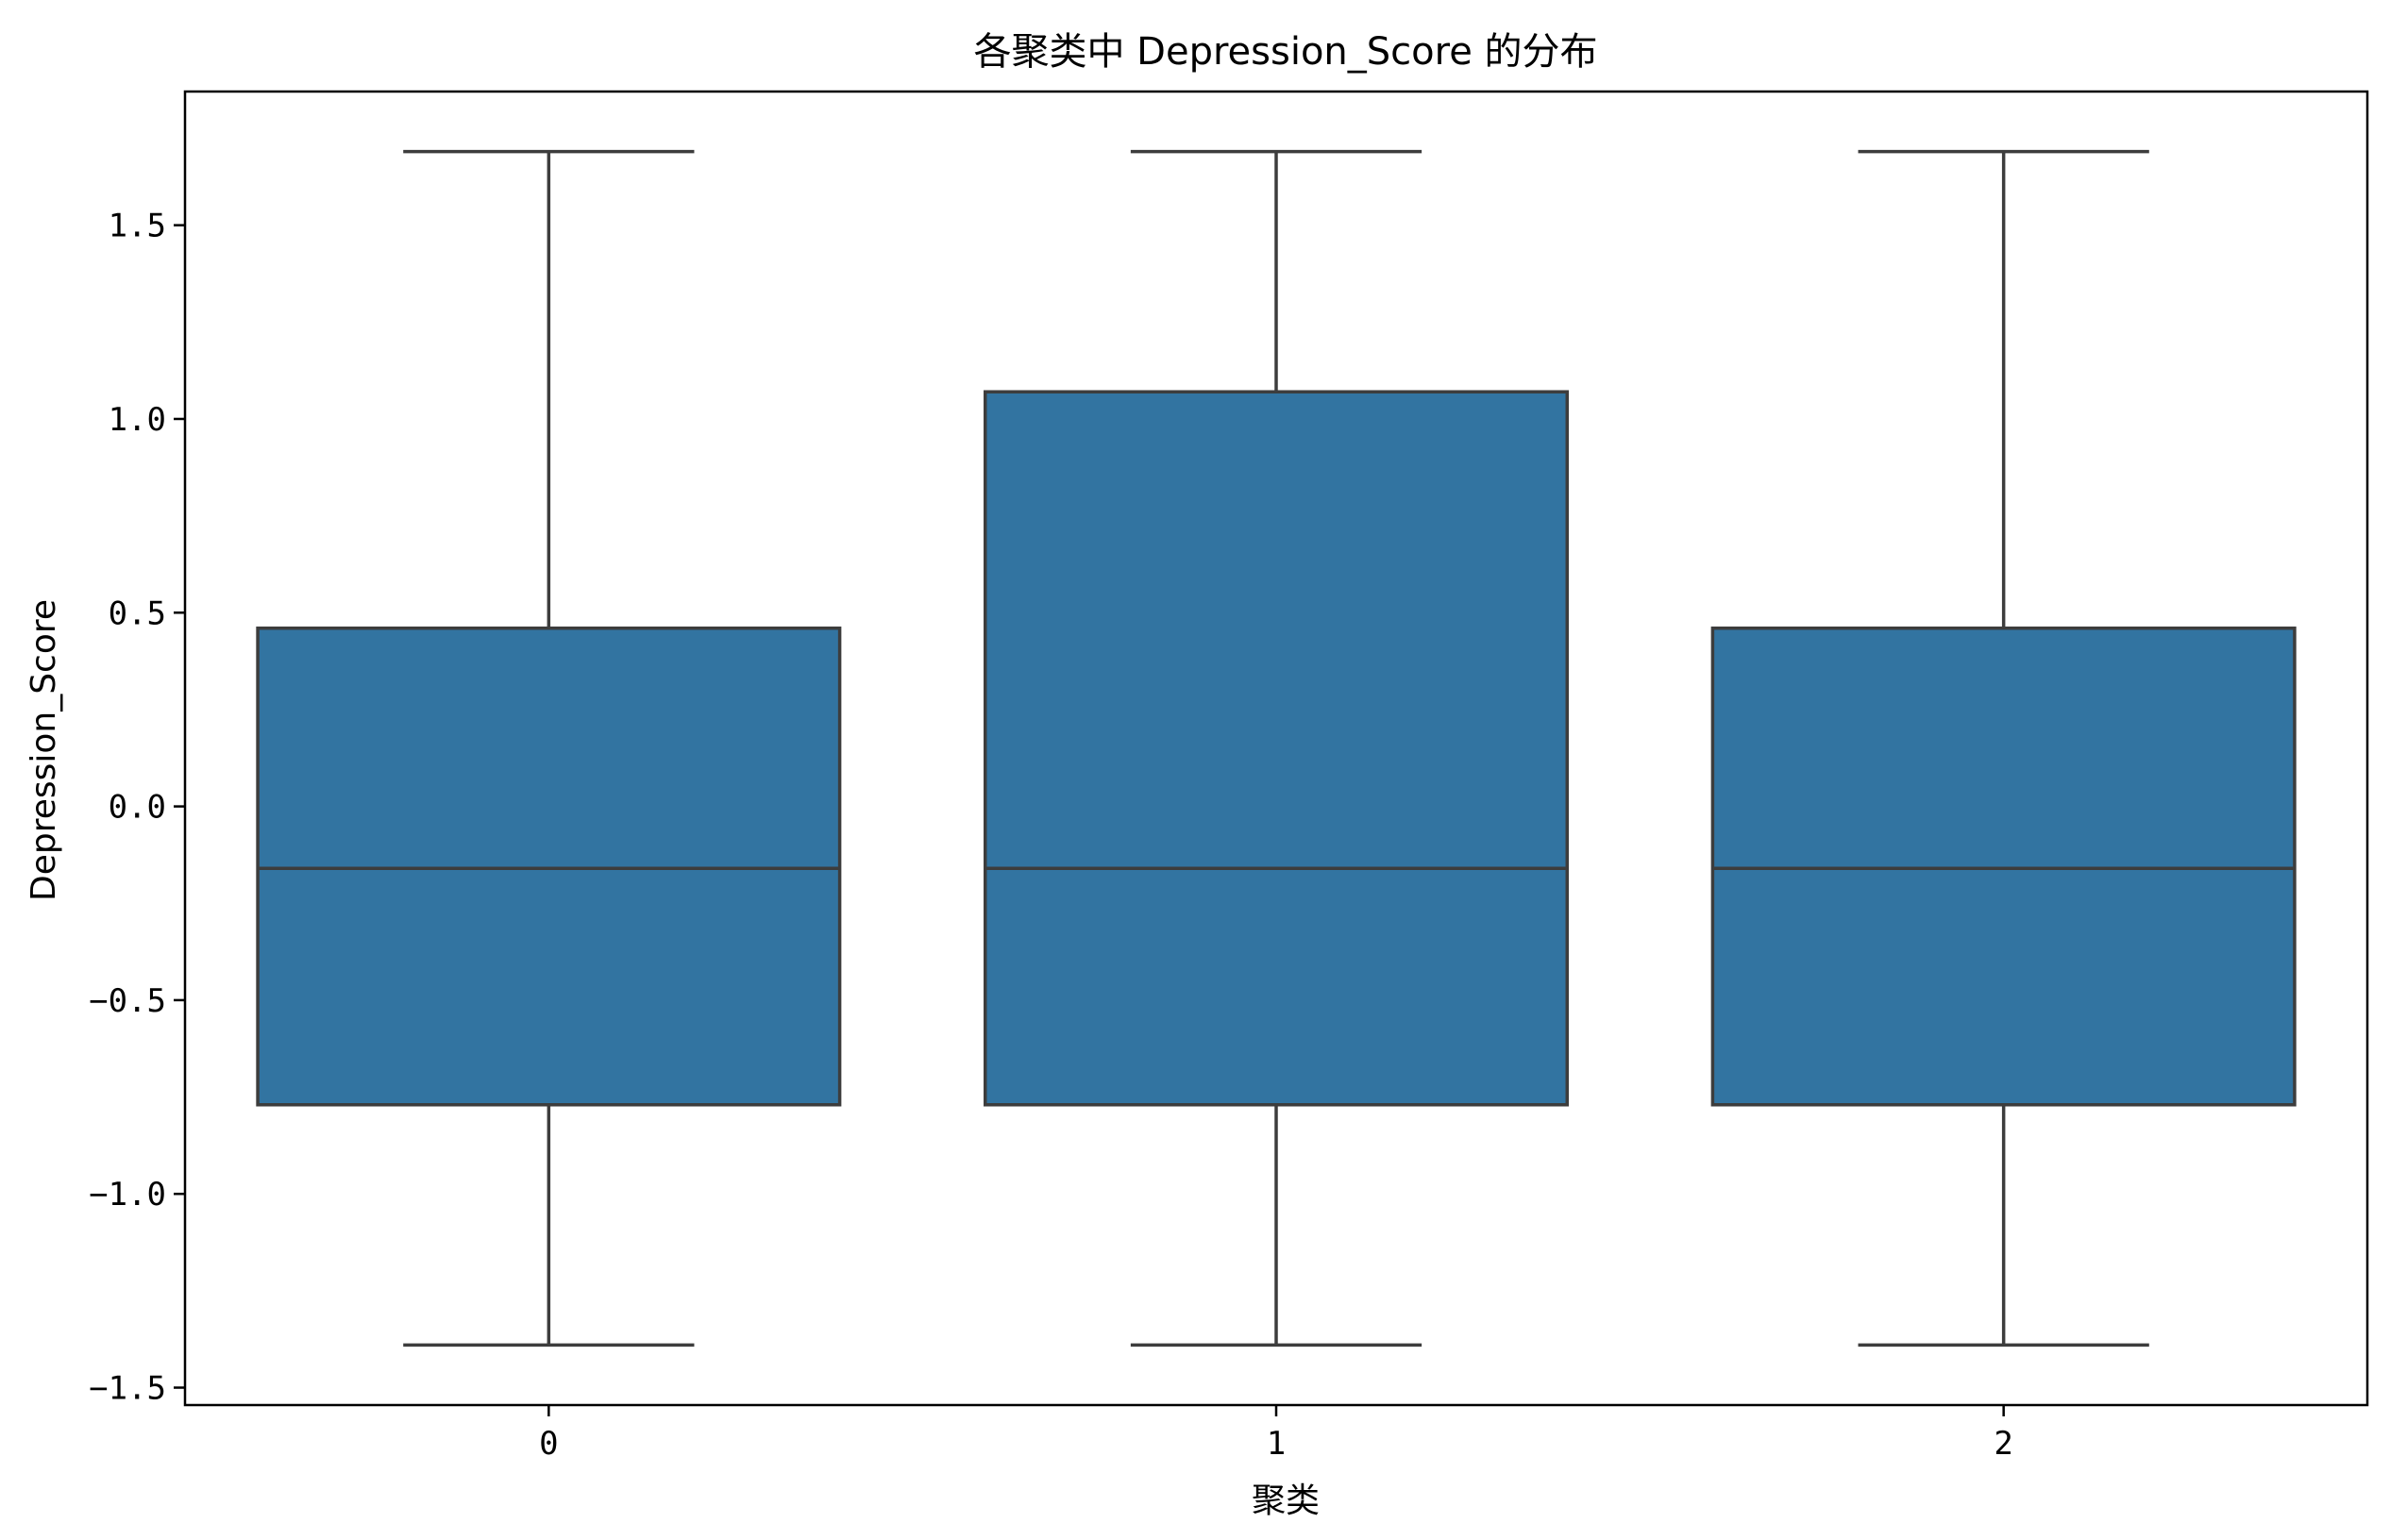  What do you see at coordinates (1285, 52) in the screenshot?
I see `chart-title: 各聚类中 Depression_Score 的分布` at bounding box center [1285, 52].